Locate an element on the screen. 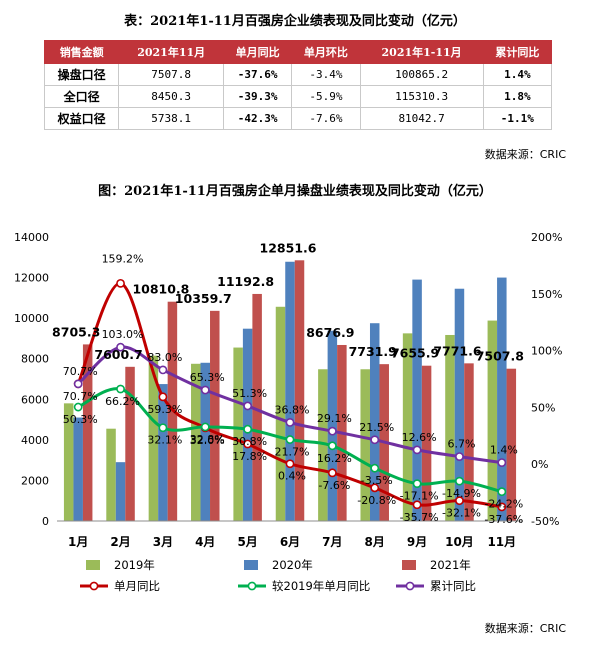  table-header: 销售金额 is located at coordinates (81, 52).